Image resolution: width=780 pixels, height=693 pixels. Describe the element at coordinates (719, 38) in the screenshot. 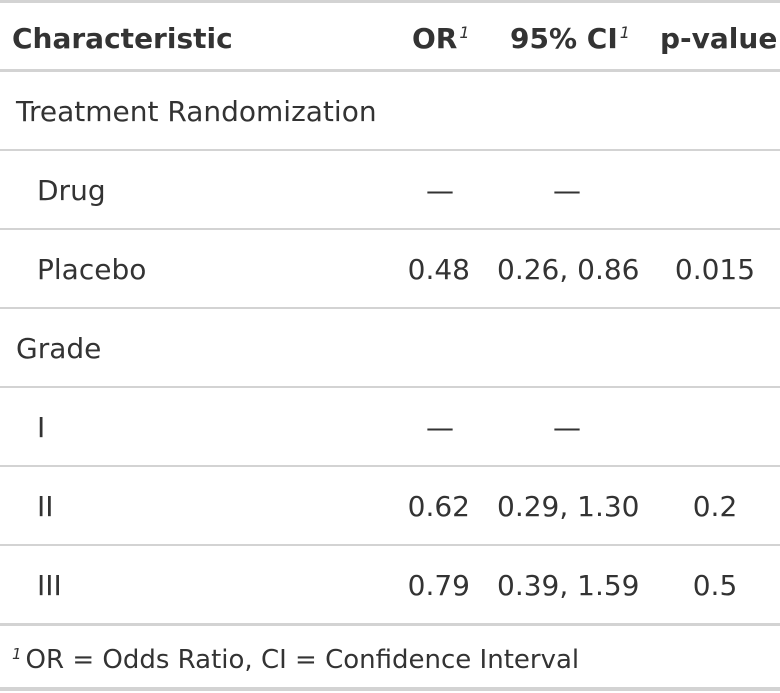

I see `header-p-value: p-value` at that location.